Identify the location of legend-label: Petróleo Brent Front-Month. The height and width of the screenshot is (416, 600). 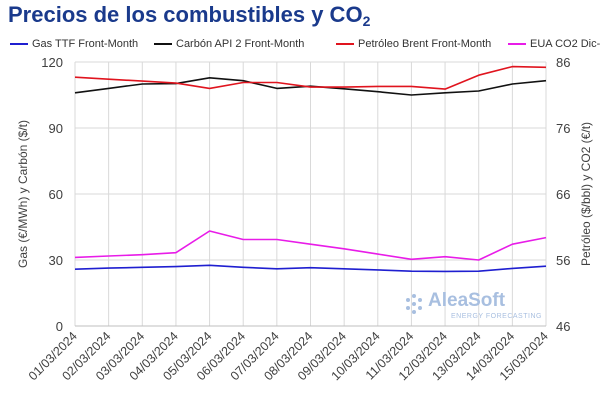
(425, 44).